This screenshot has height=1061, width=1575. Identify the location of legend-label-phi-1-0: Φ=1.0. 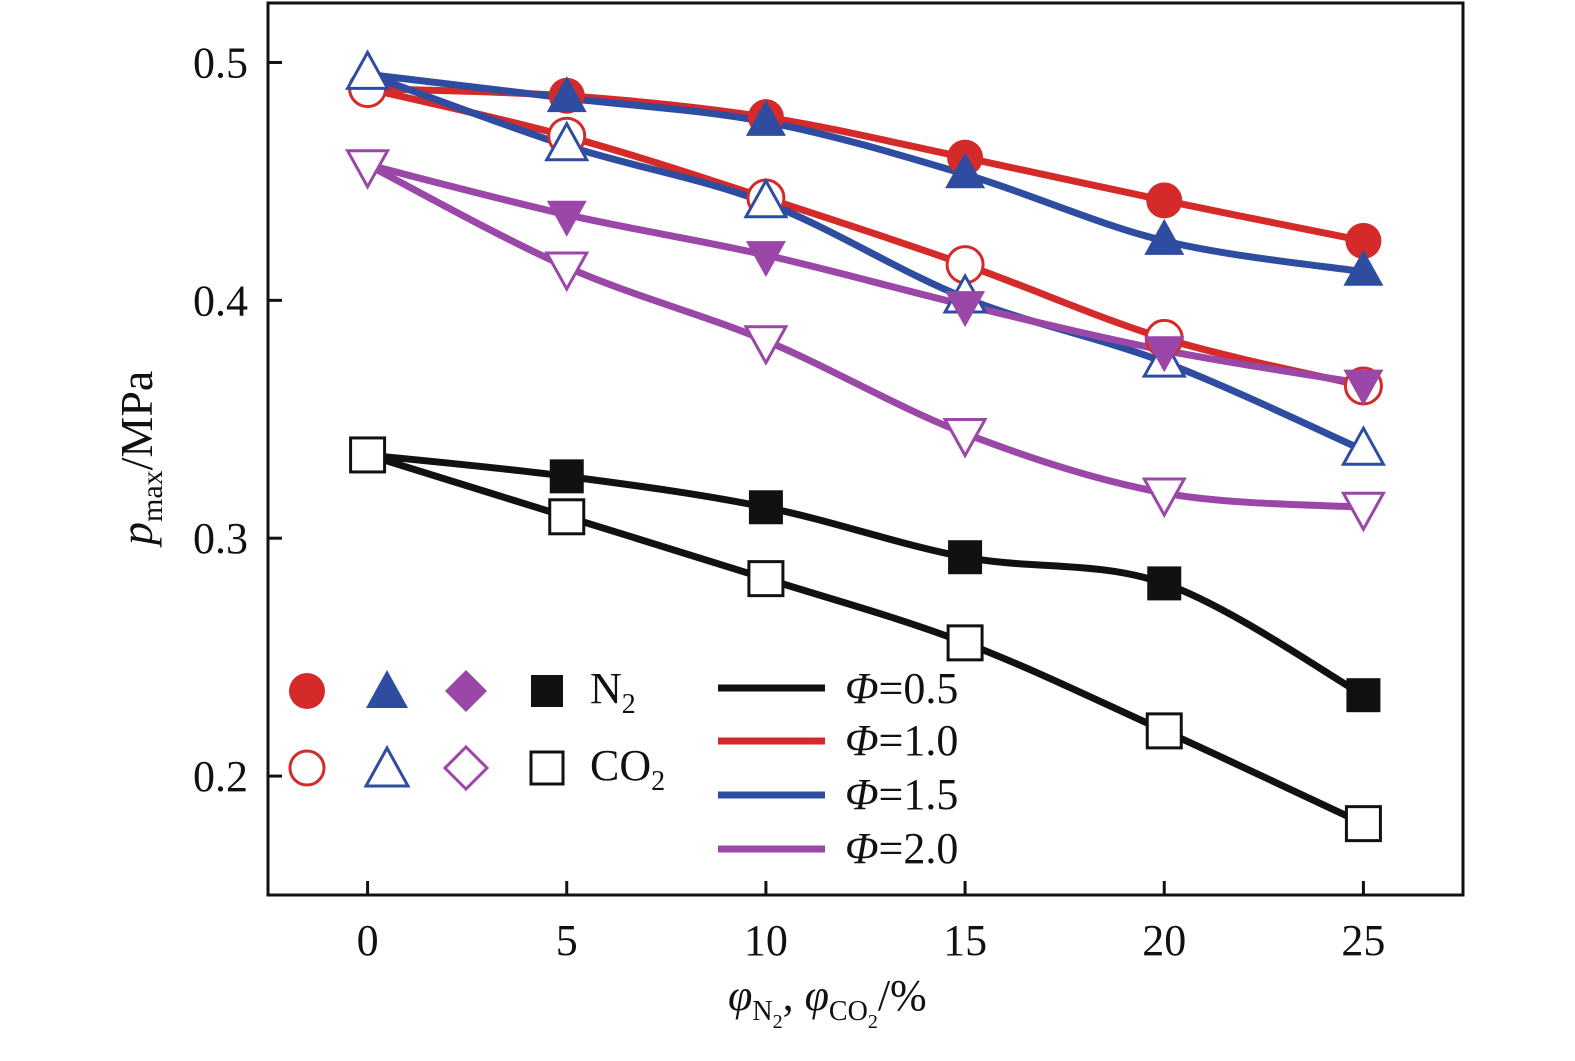
(901, 740).